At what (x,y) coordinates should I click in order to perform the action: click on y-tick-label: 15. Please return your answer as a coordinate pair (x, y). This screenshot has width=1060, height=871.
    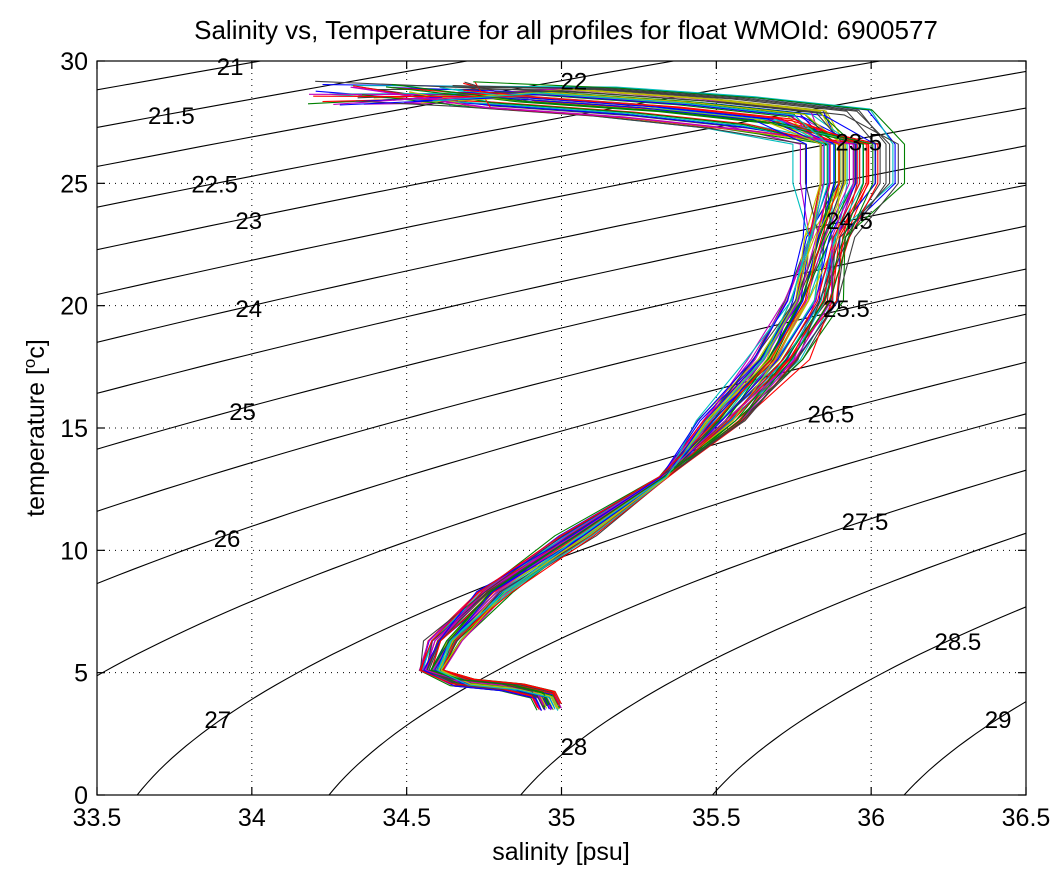
    Looking at the image, I should click on (74, 429).